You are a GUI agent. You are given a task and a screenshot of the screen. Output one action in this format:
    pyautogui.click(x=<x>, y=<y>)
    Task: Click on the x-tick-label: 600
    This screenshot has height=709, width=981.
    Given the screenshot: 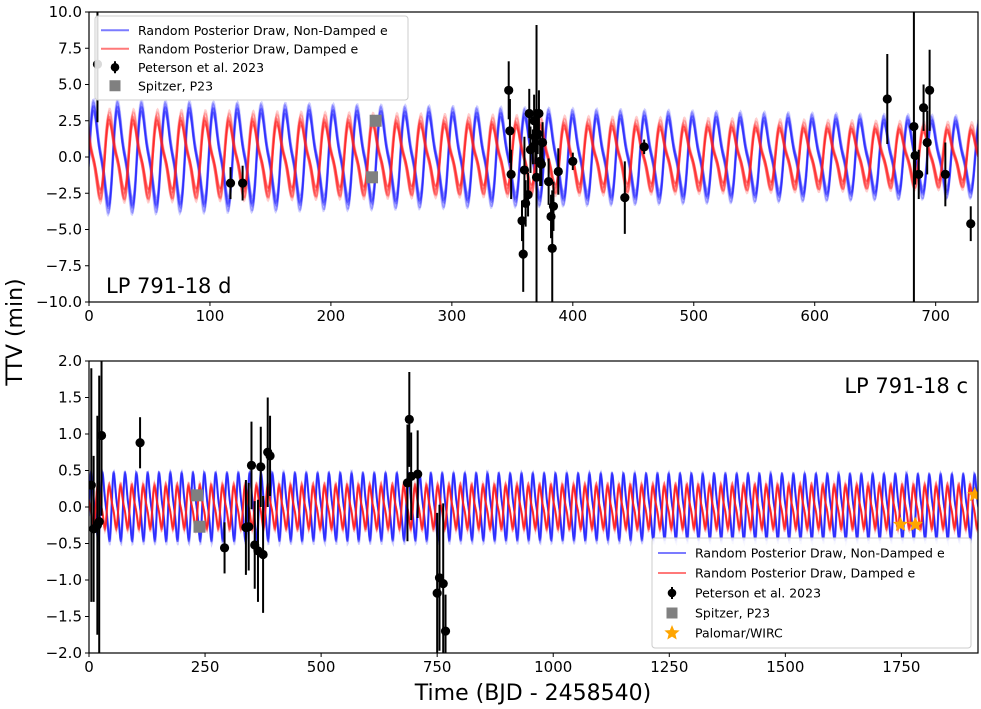 What is the action you would take?
    pyautogui.click(x=814, y=316)
    